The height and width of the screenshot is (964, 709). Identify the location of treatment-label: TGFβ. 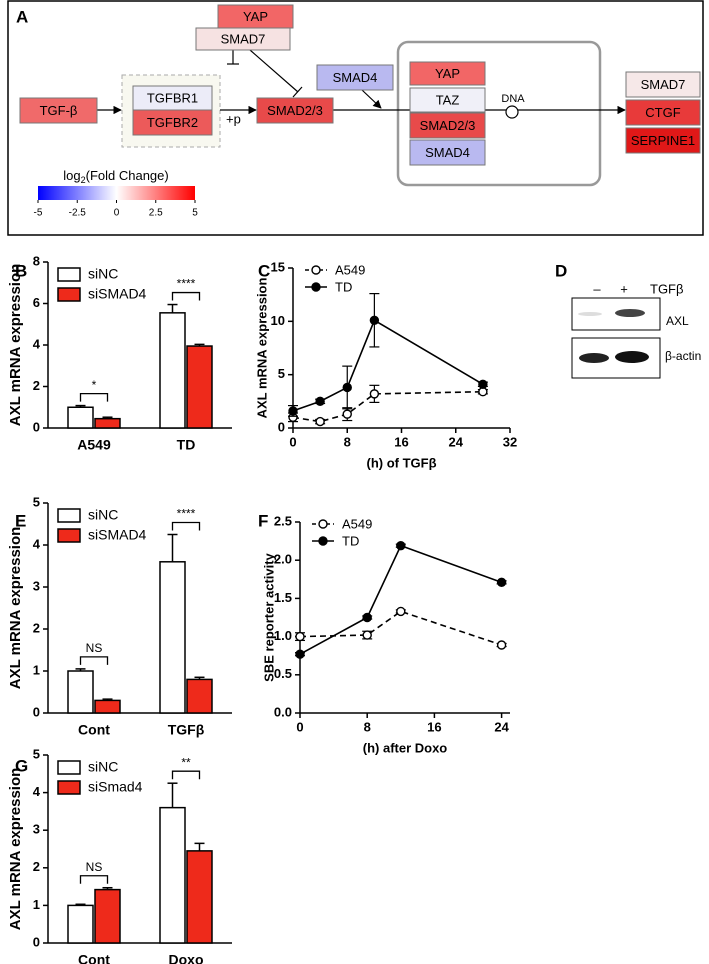
(666, 288).